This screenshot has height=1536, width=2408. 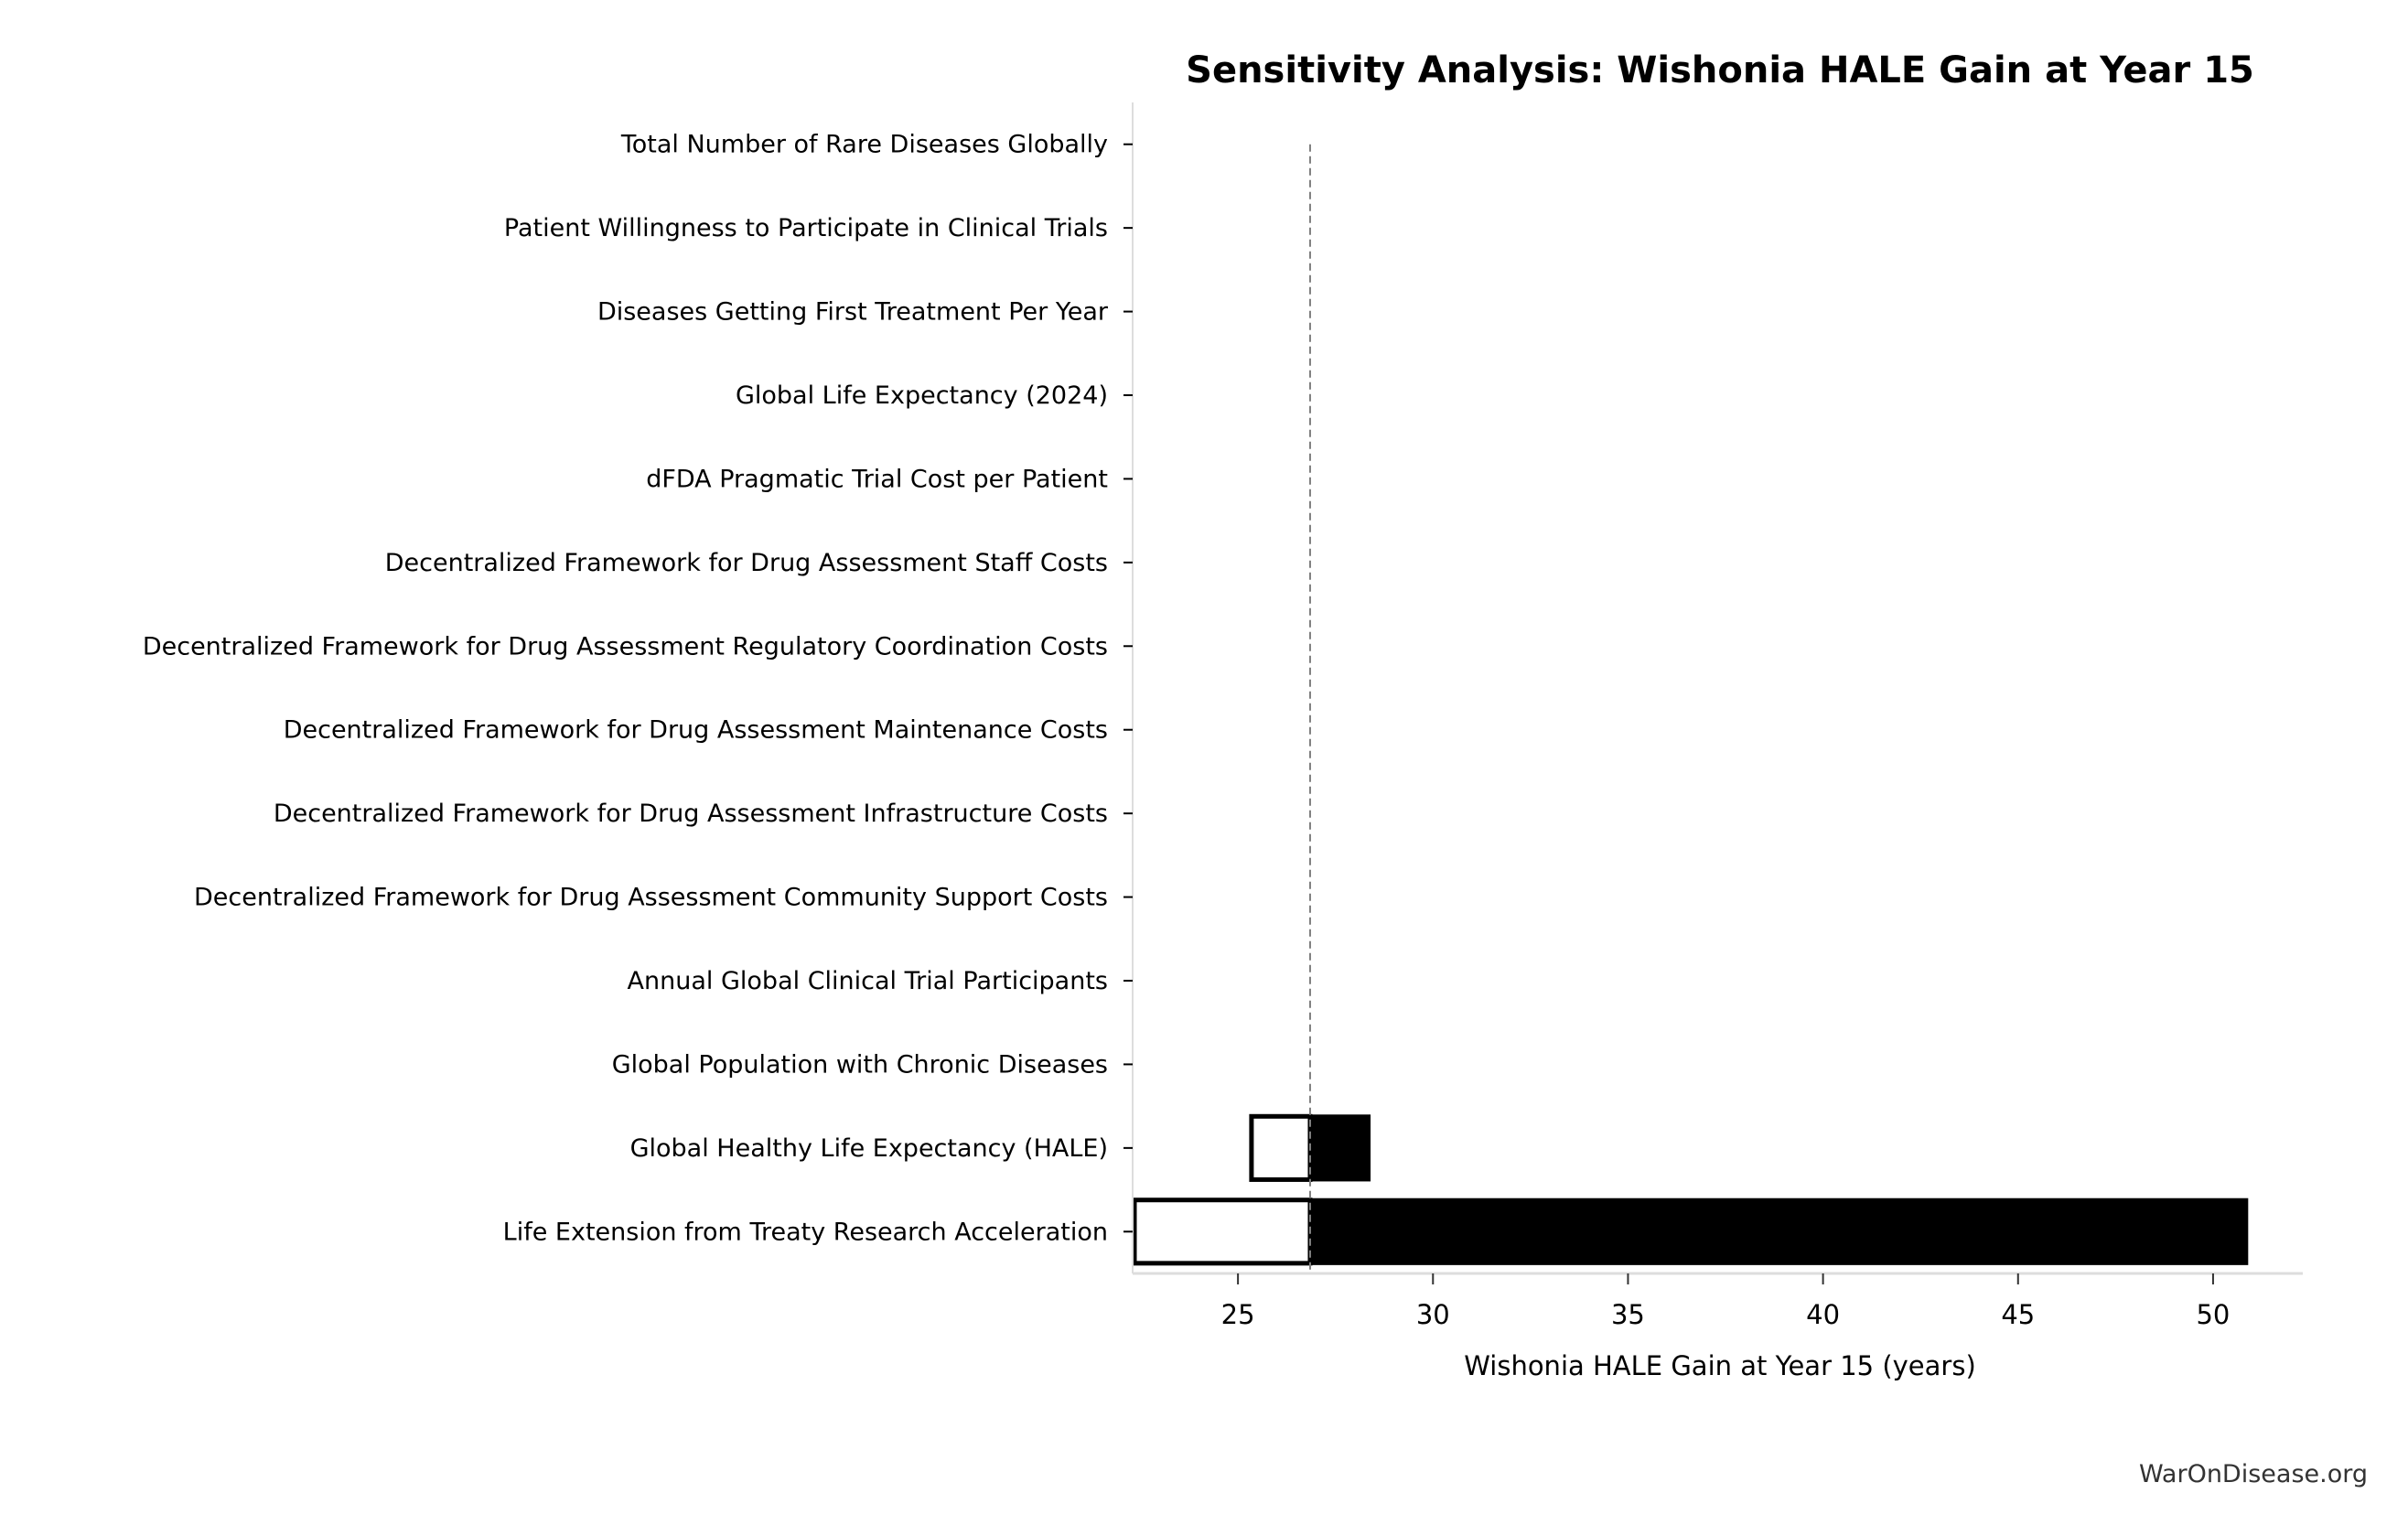 I want to click on y-tick-label: Total Number of Rare Diseases Globally, so click(x=864, y=145).